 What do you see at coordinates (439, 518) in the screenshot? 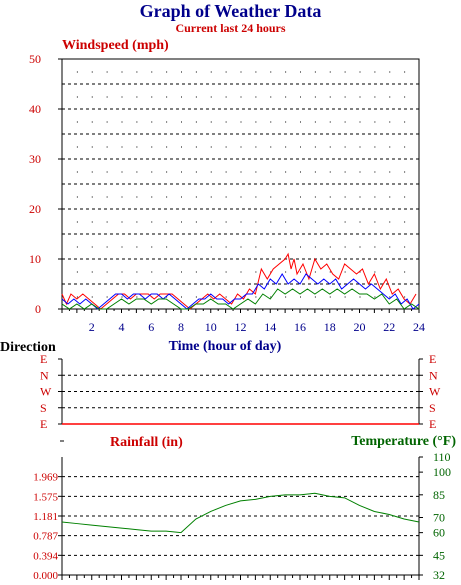
I see `temperature-y-tick-label: 70` at bounding box center [439, 518].